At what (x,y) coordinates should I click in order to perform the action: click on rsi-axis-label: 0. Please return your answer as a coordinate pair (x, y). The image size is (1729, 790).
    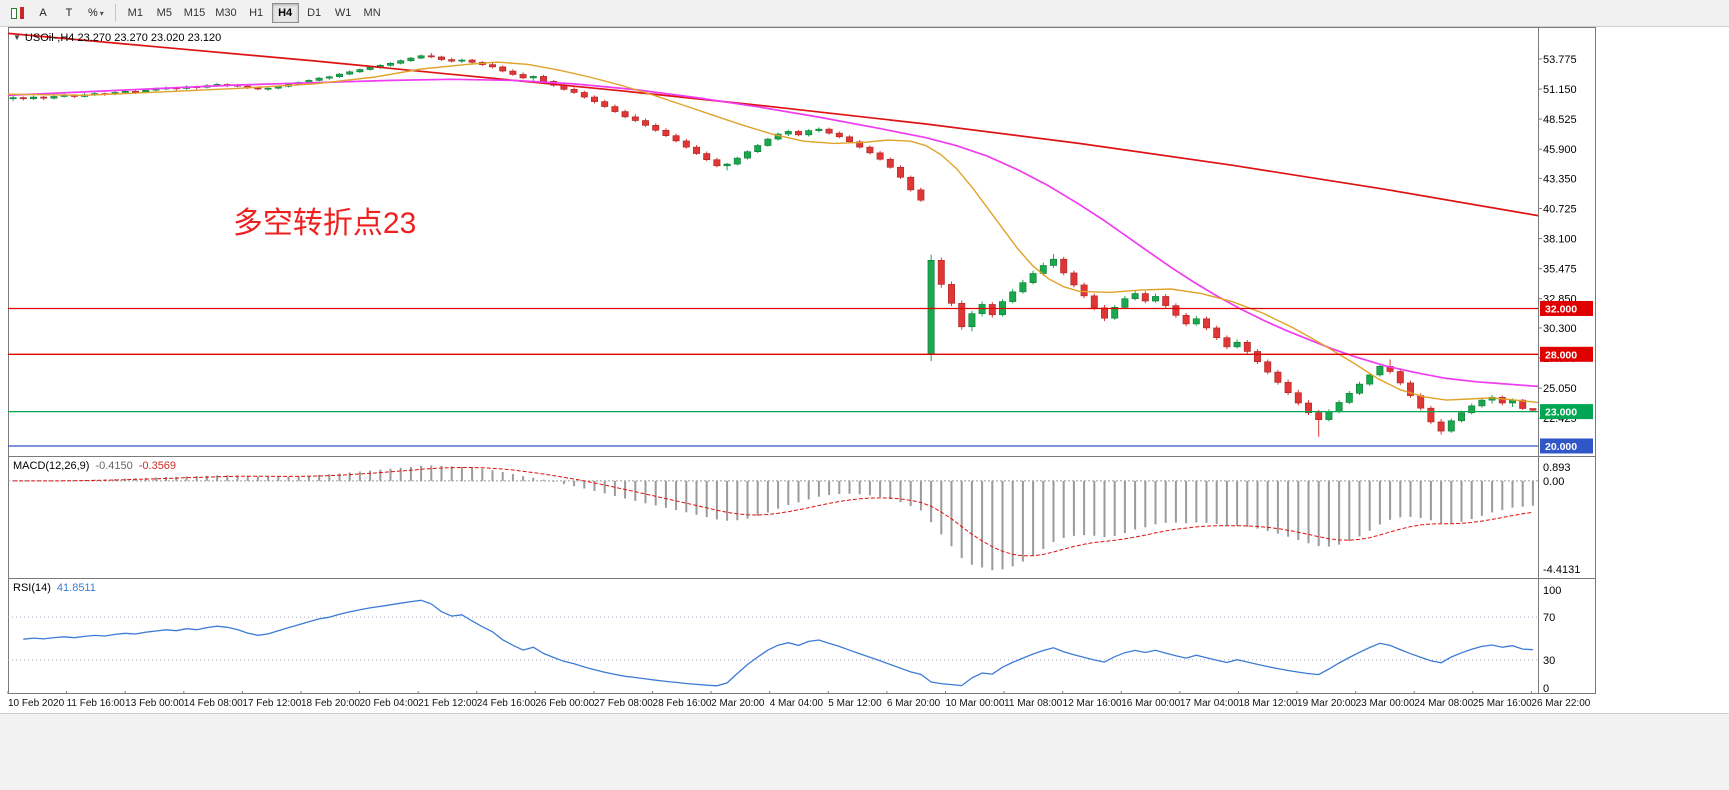
    Looking at the image, I should click on (1546, 689).